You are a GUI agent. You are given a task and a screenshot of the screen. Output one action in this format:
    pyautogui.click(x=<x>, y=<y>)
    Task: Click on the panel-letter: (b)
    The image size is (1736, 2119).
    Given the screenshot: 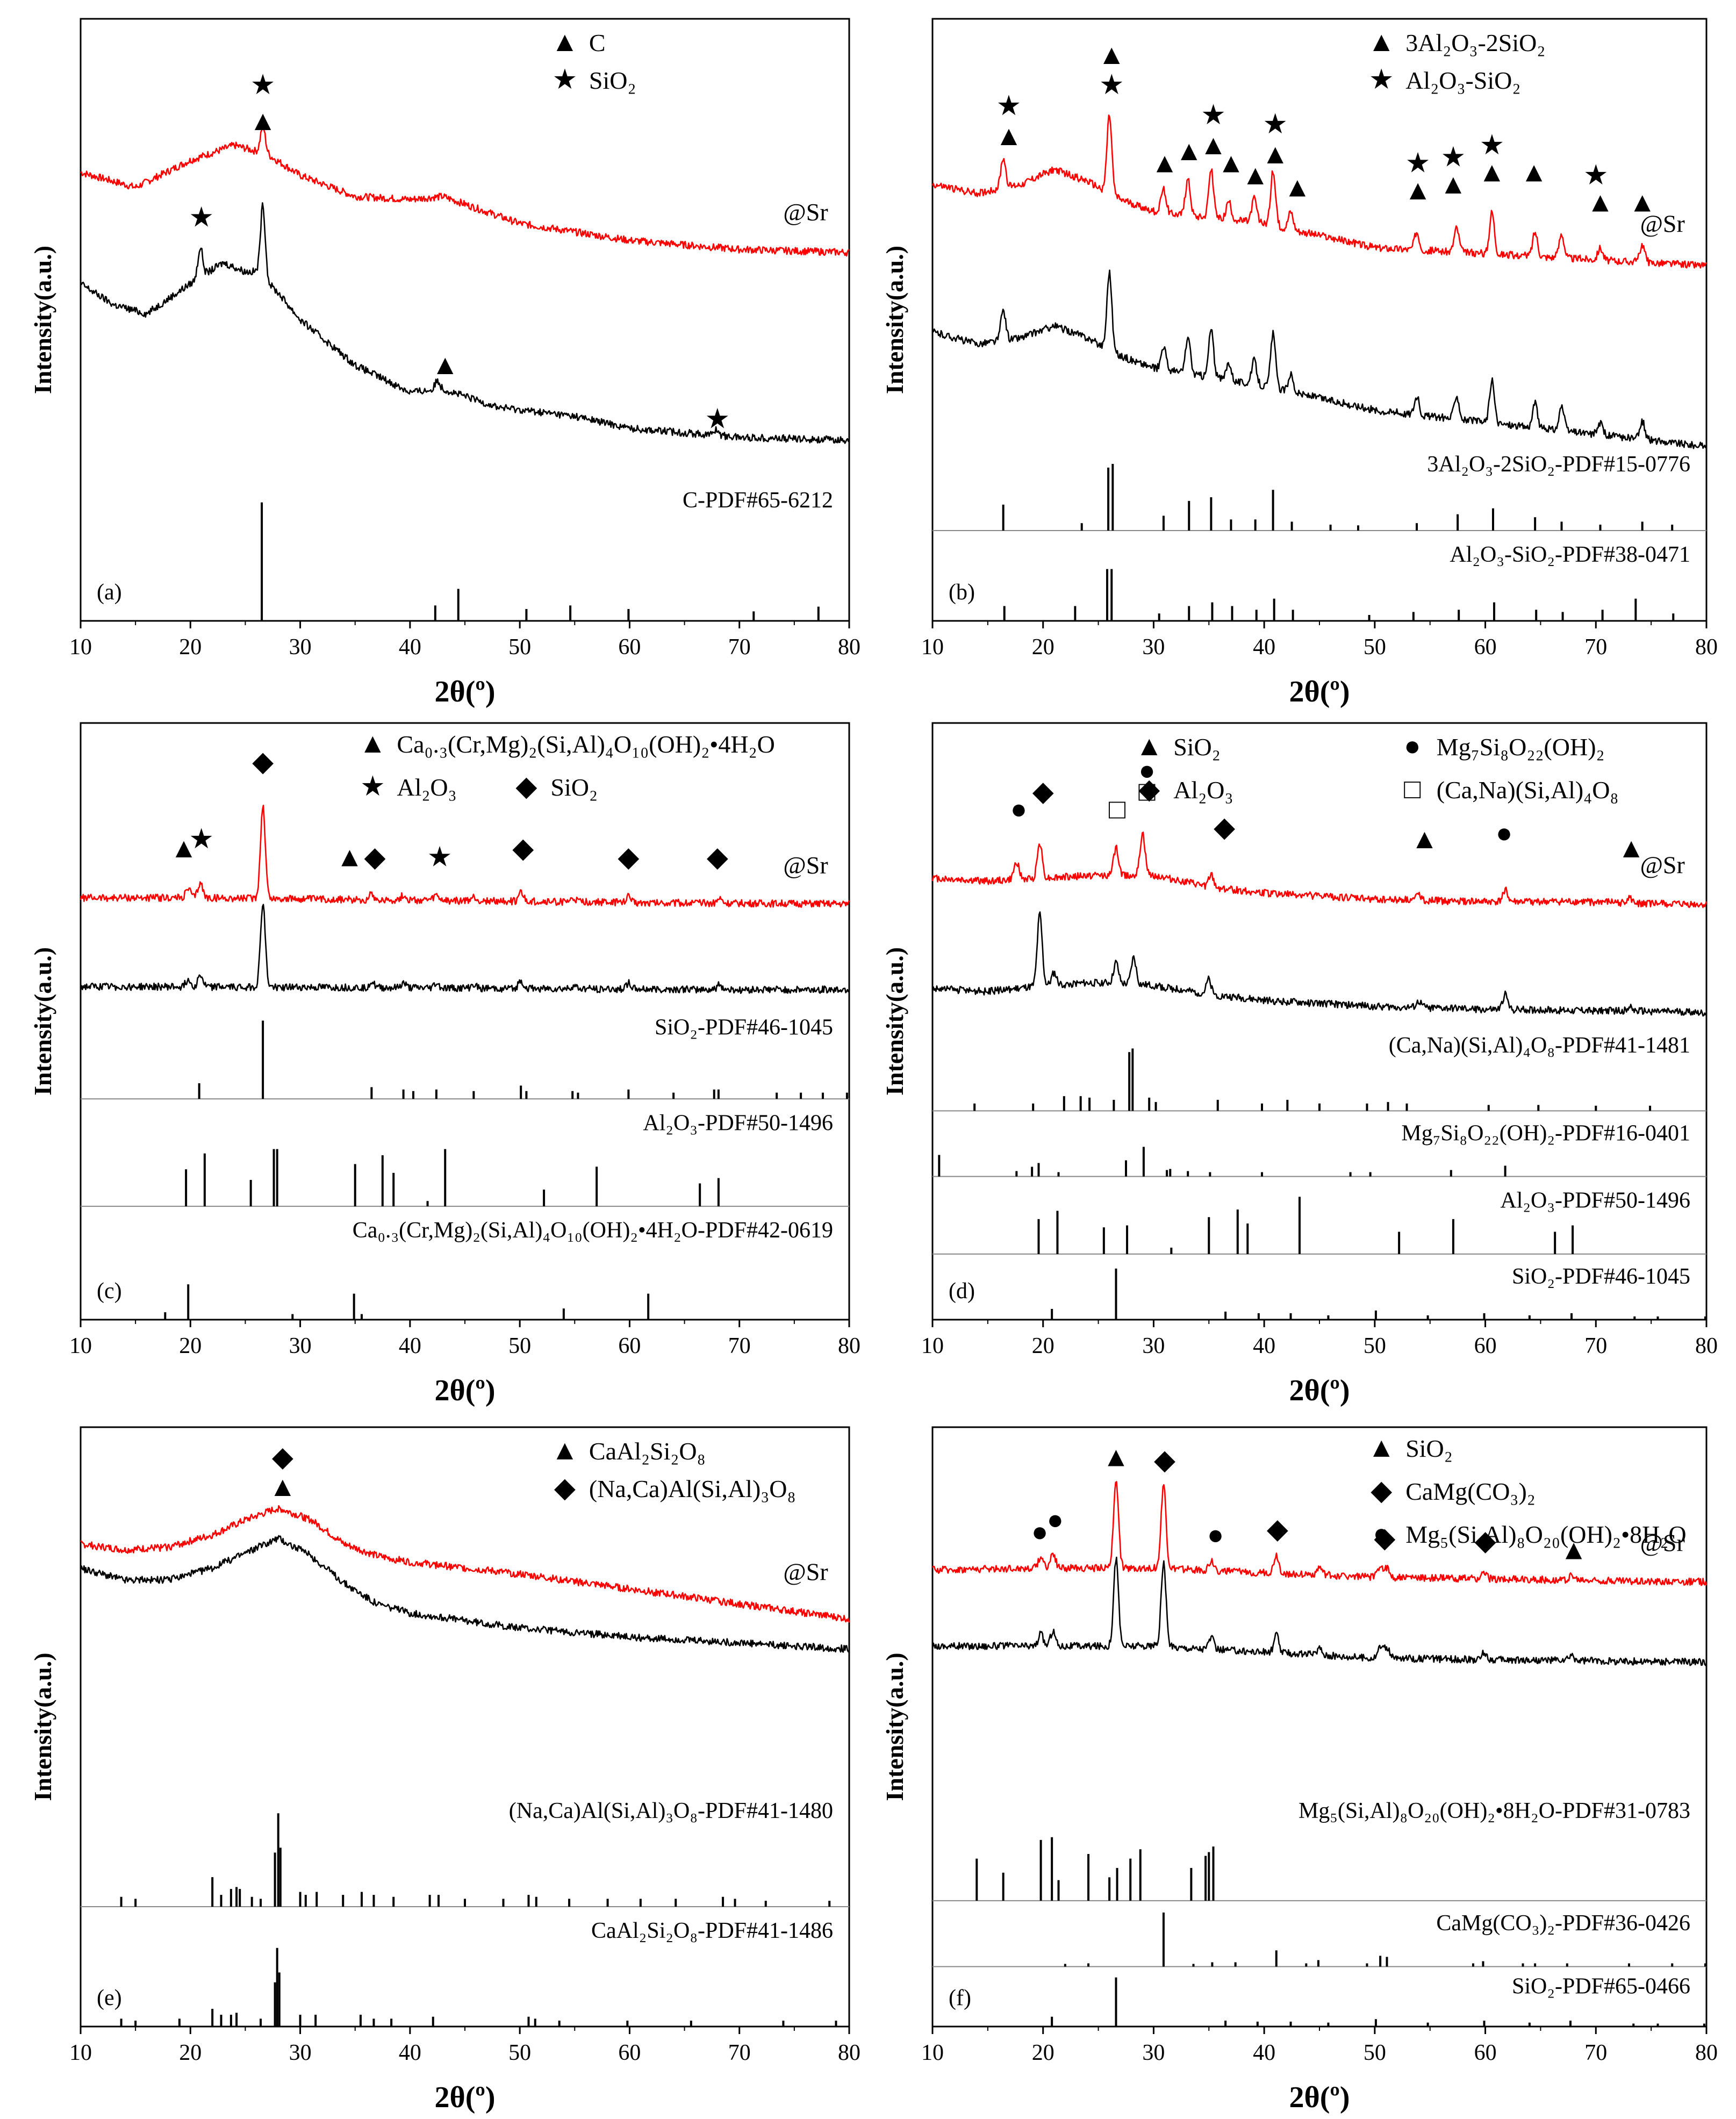 What is the action you would take?
    pyautogui.click(x=962, y=593)
    